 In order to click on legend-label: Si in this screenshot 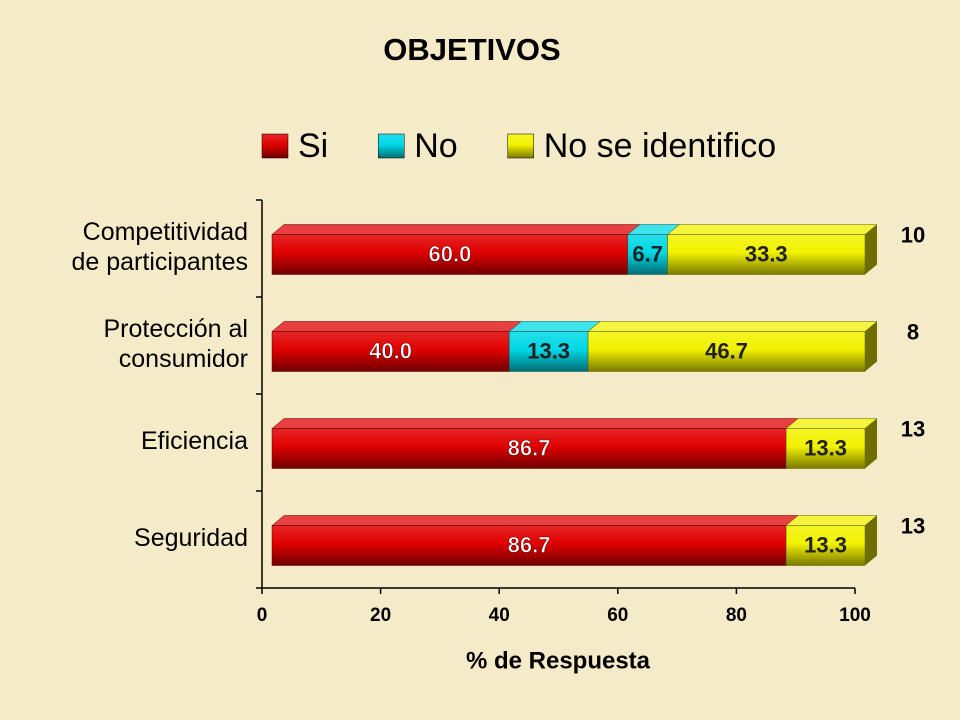, I will do `click(313, 146)`.